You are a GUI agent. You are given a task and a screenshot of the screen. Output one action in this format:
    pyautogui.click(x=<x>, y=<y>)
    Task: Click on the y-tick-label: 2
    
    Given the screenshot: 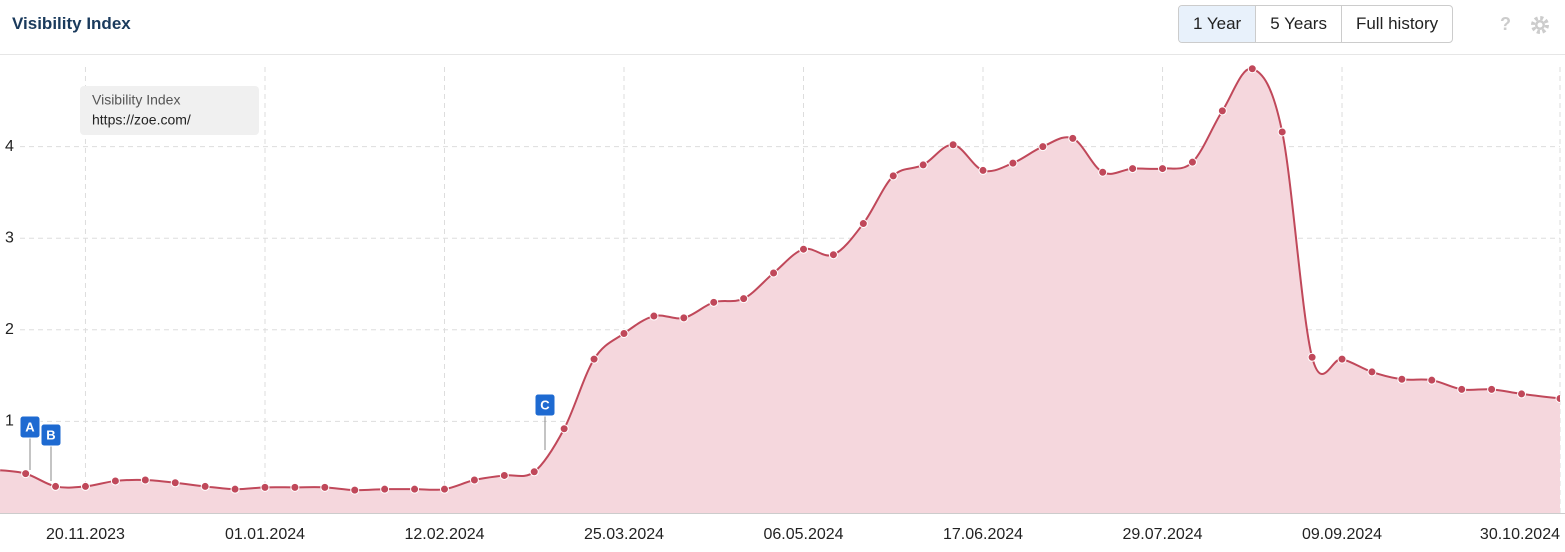 What is the action you would take?
    pyautogui.click(x=9, y=329)
    